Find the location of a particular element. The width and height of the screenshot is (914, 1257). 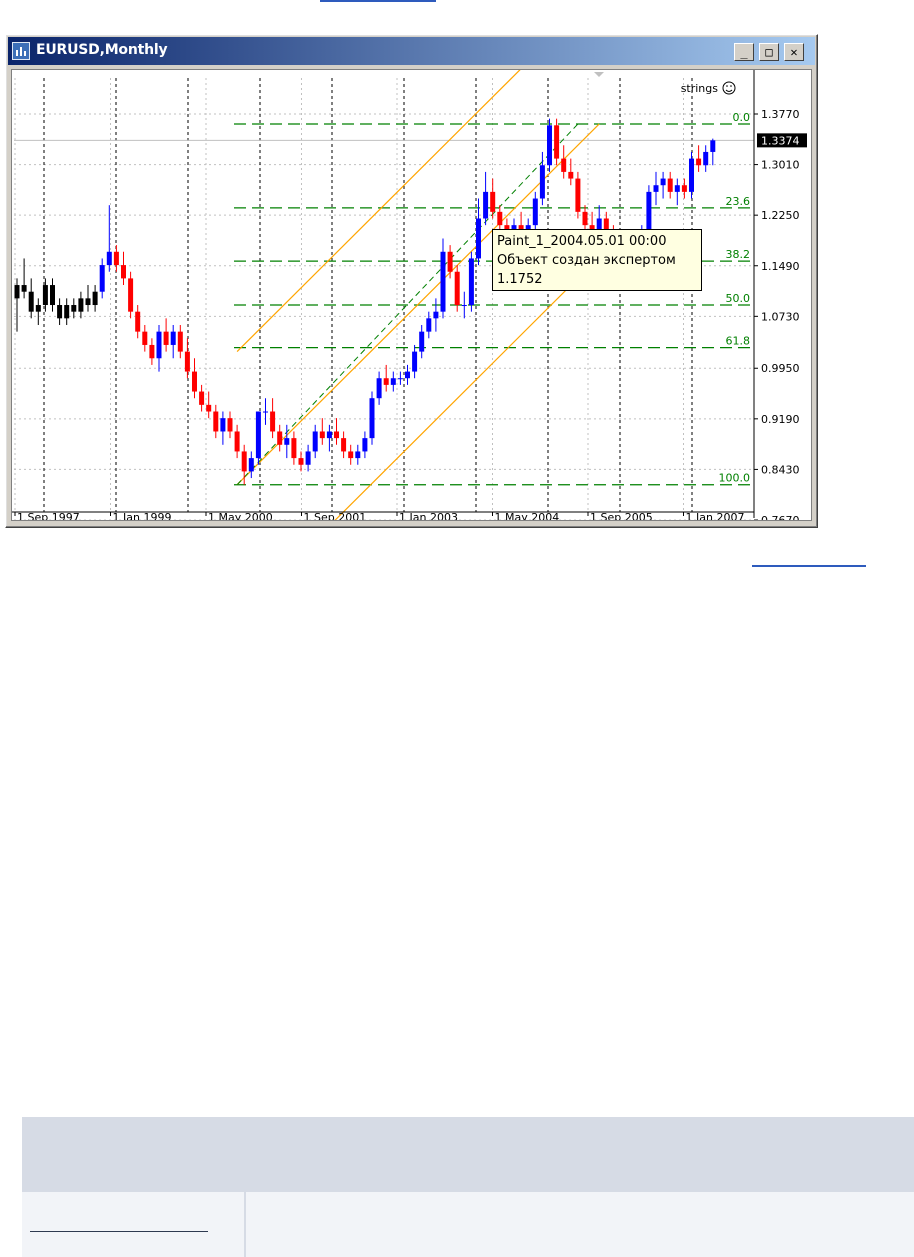

time-tick-label: 1 Jan 1999 is located at coordinates (142, 516).